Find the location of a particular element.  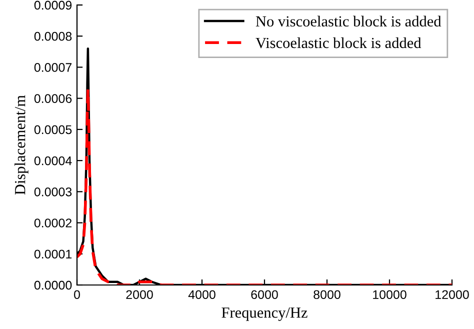

x-tick-label: 10000 is located at coordinates (389, 295).